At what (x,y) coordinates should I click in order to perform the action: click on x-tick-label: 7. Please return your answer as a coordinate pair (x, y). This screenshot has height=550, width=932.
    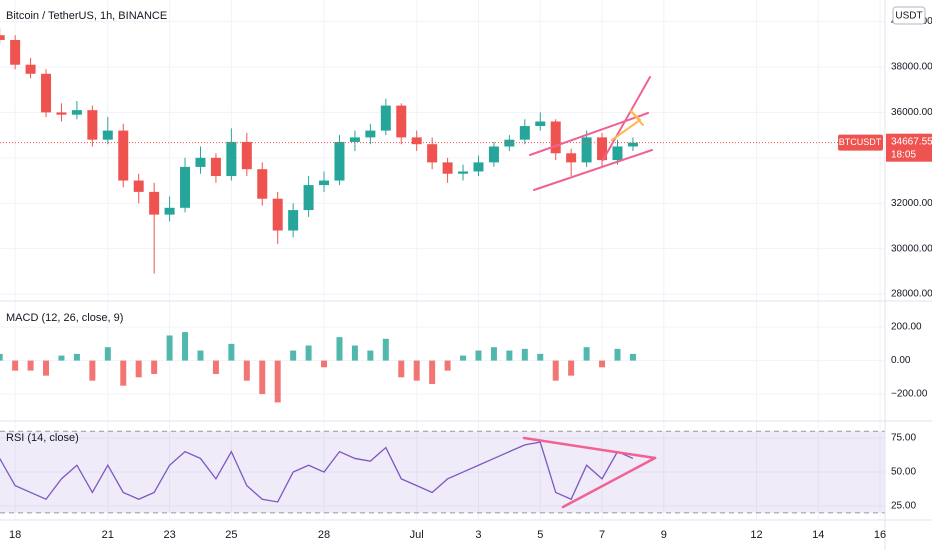
    Looking at the image, I should click on (602, 535).